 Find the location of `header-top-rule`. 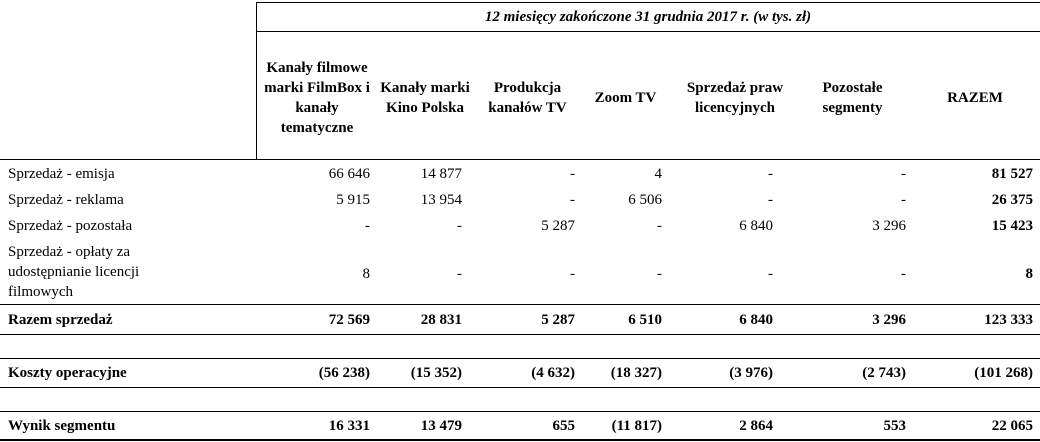

header-top-rule is located at coordinates (648, 2).